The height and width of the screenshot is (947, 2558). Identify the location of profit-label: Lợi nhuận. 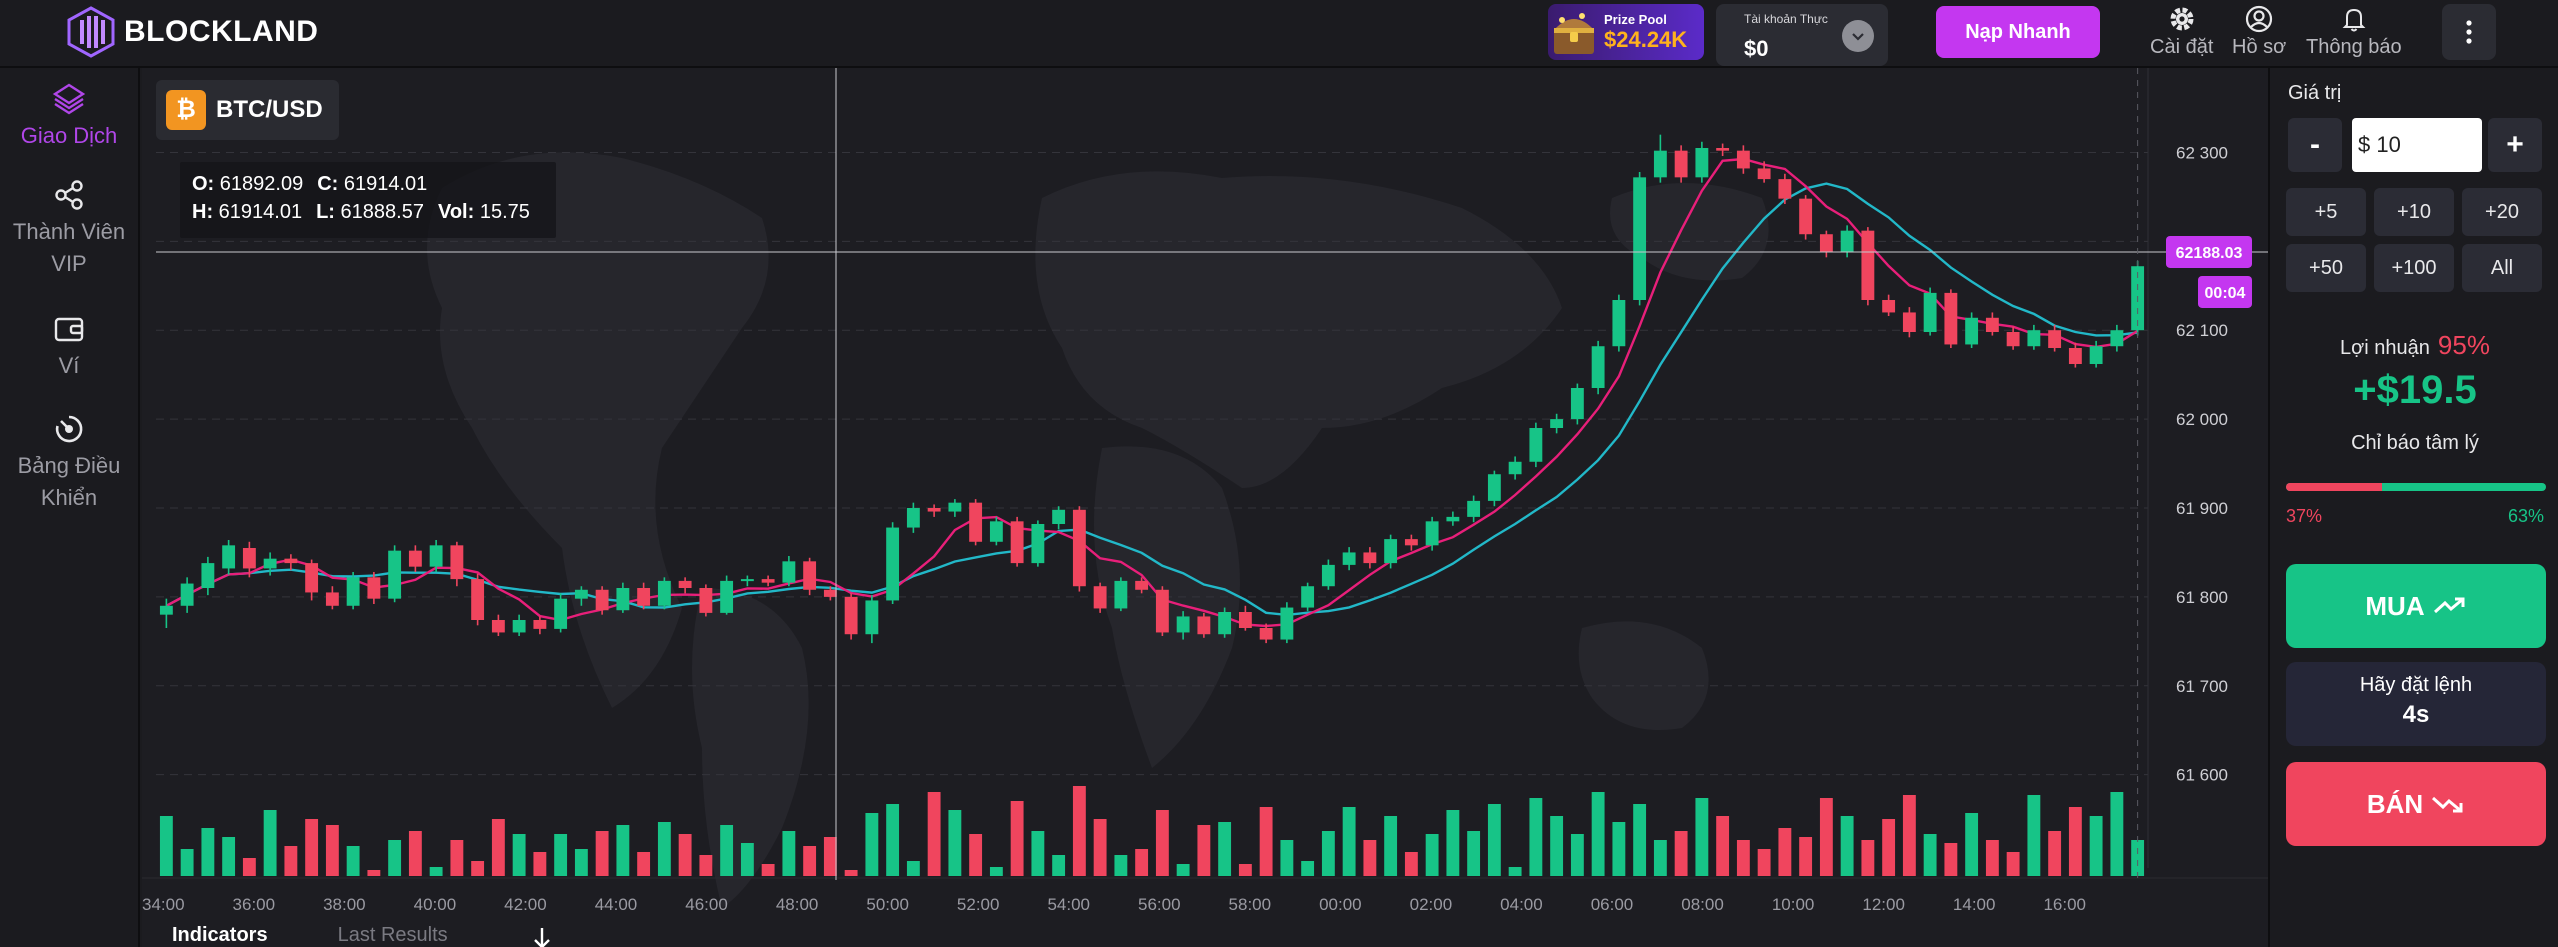
(2385, 348).